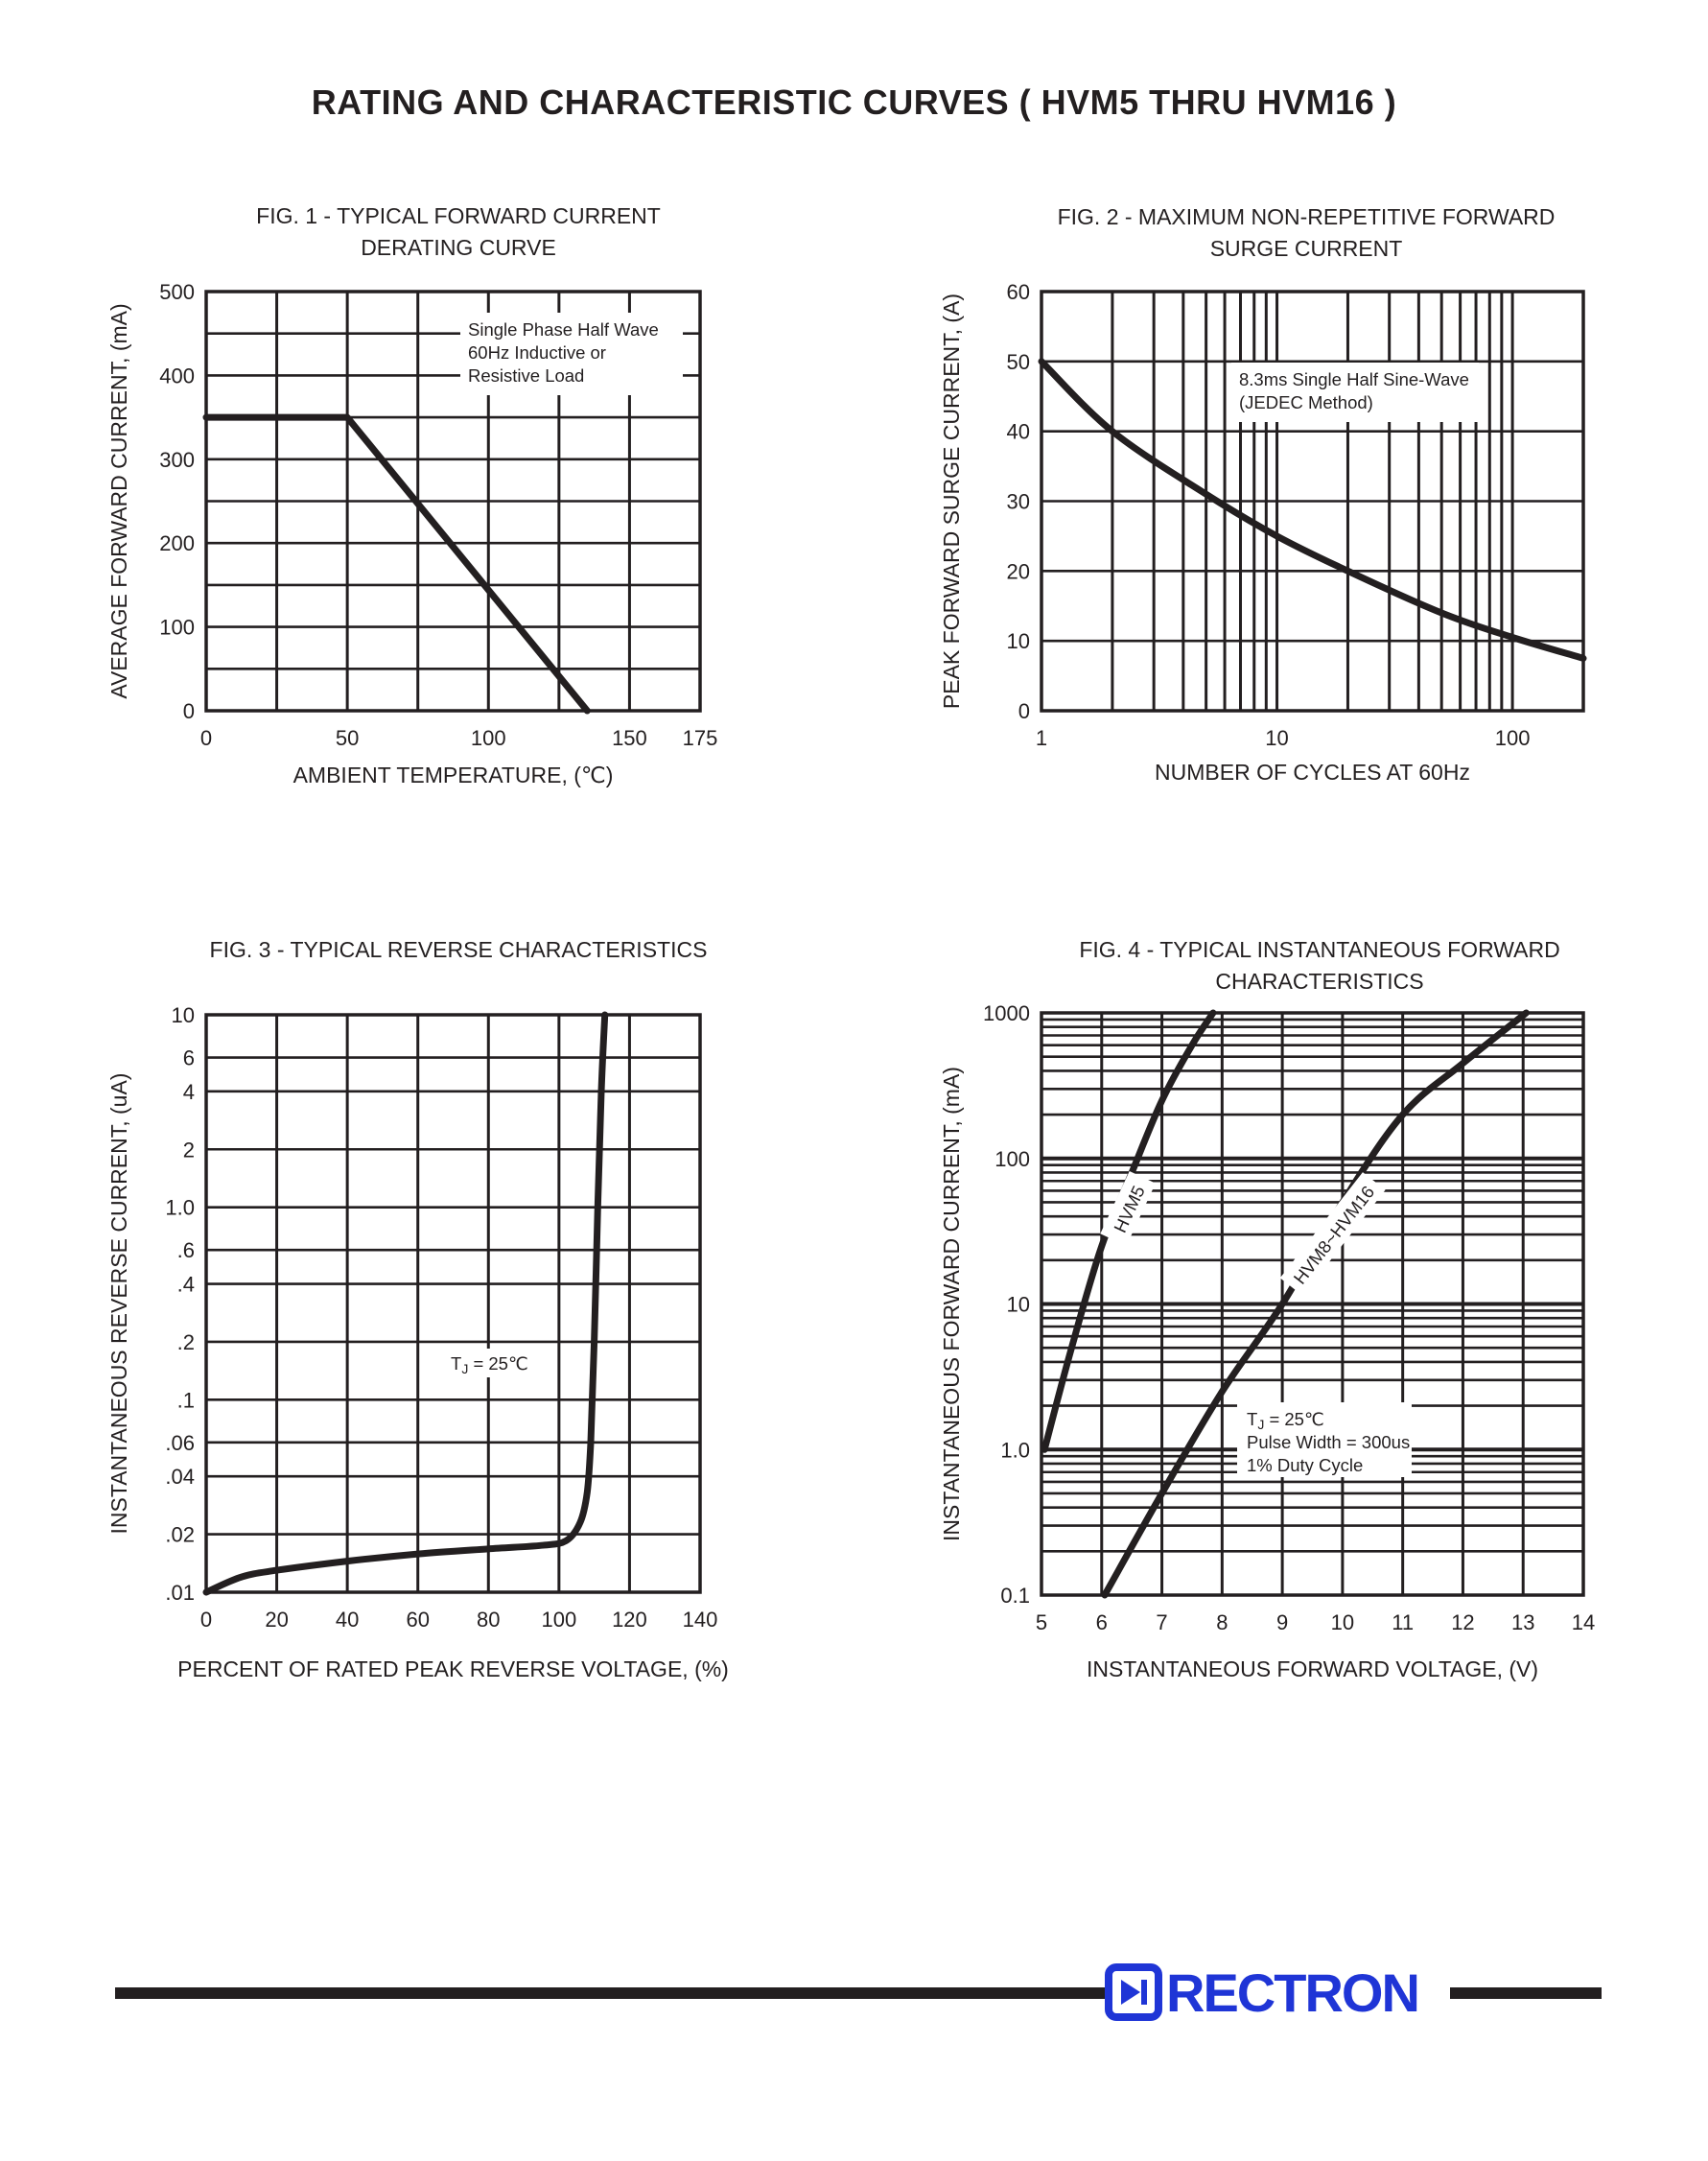 The width and height of the screenshot is (1708, 2161). Describe the element at coordinates (701, 1620) in the screenshot. I see `fig3-x-tick-label: 140` at that location.